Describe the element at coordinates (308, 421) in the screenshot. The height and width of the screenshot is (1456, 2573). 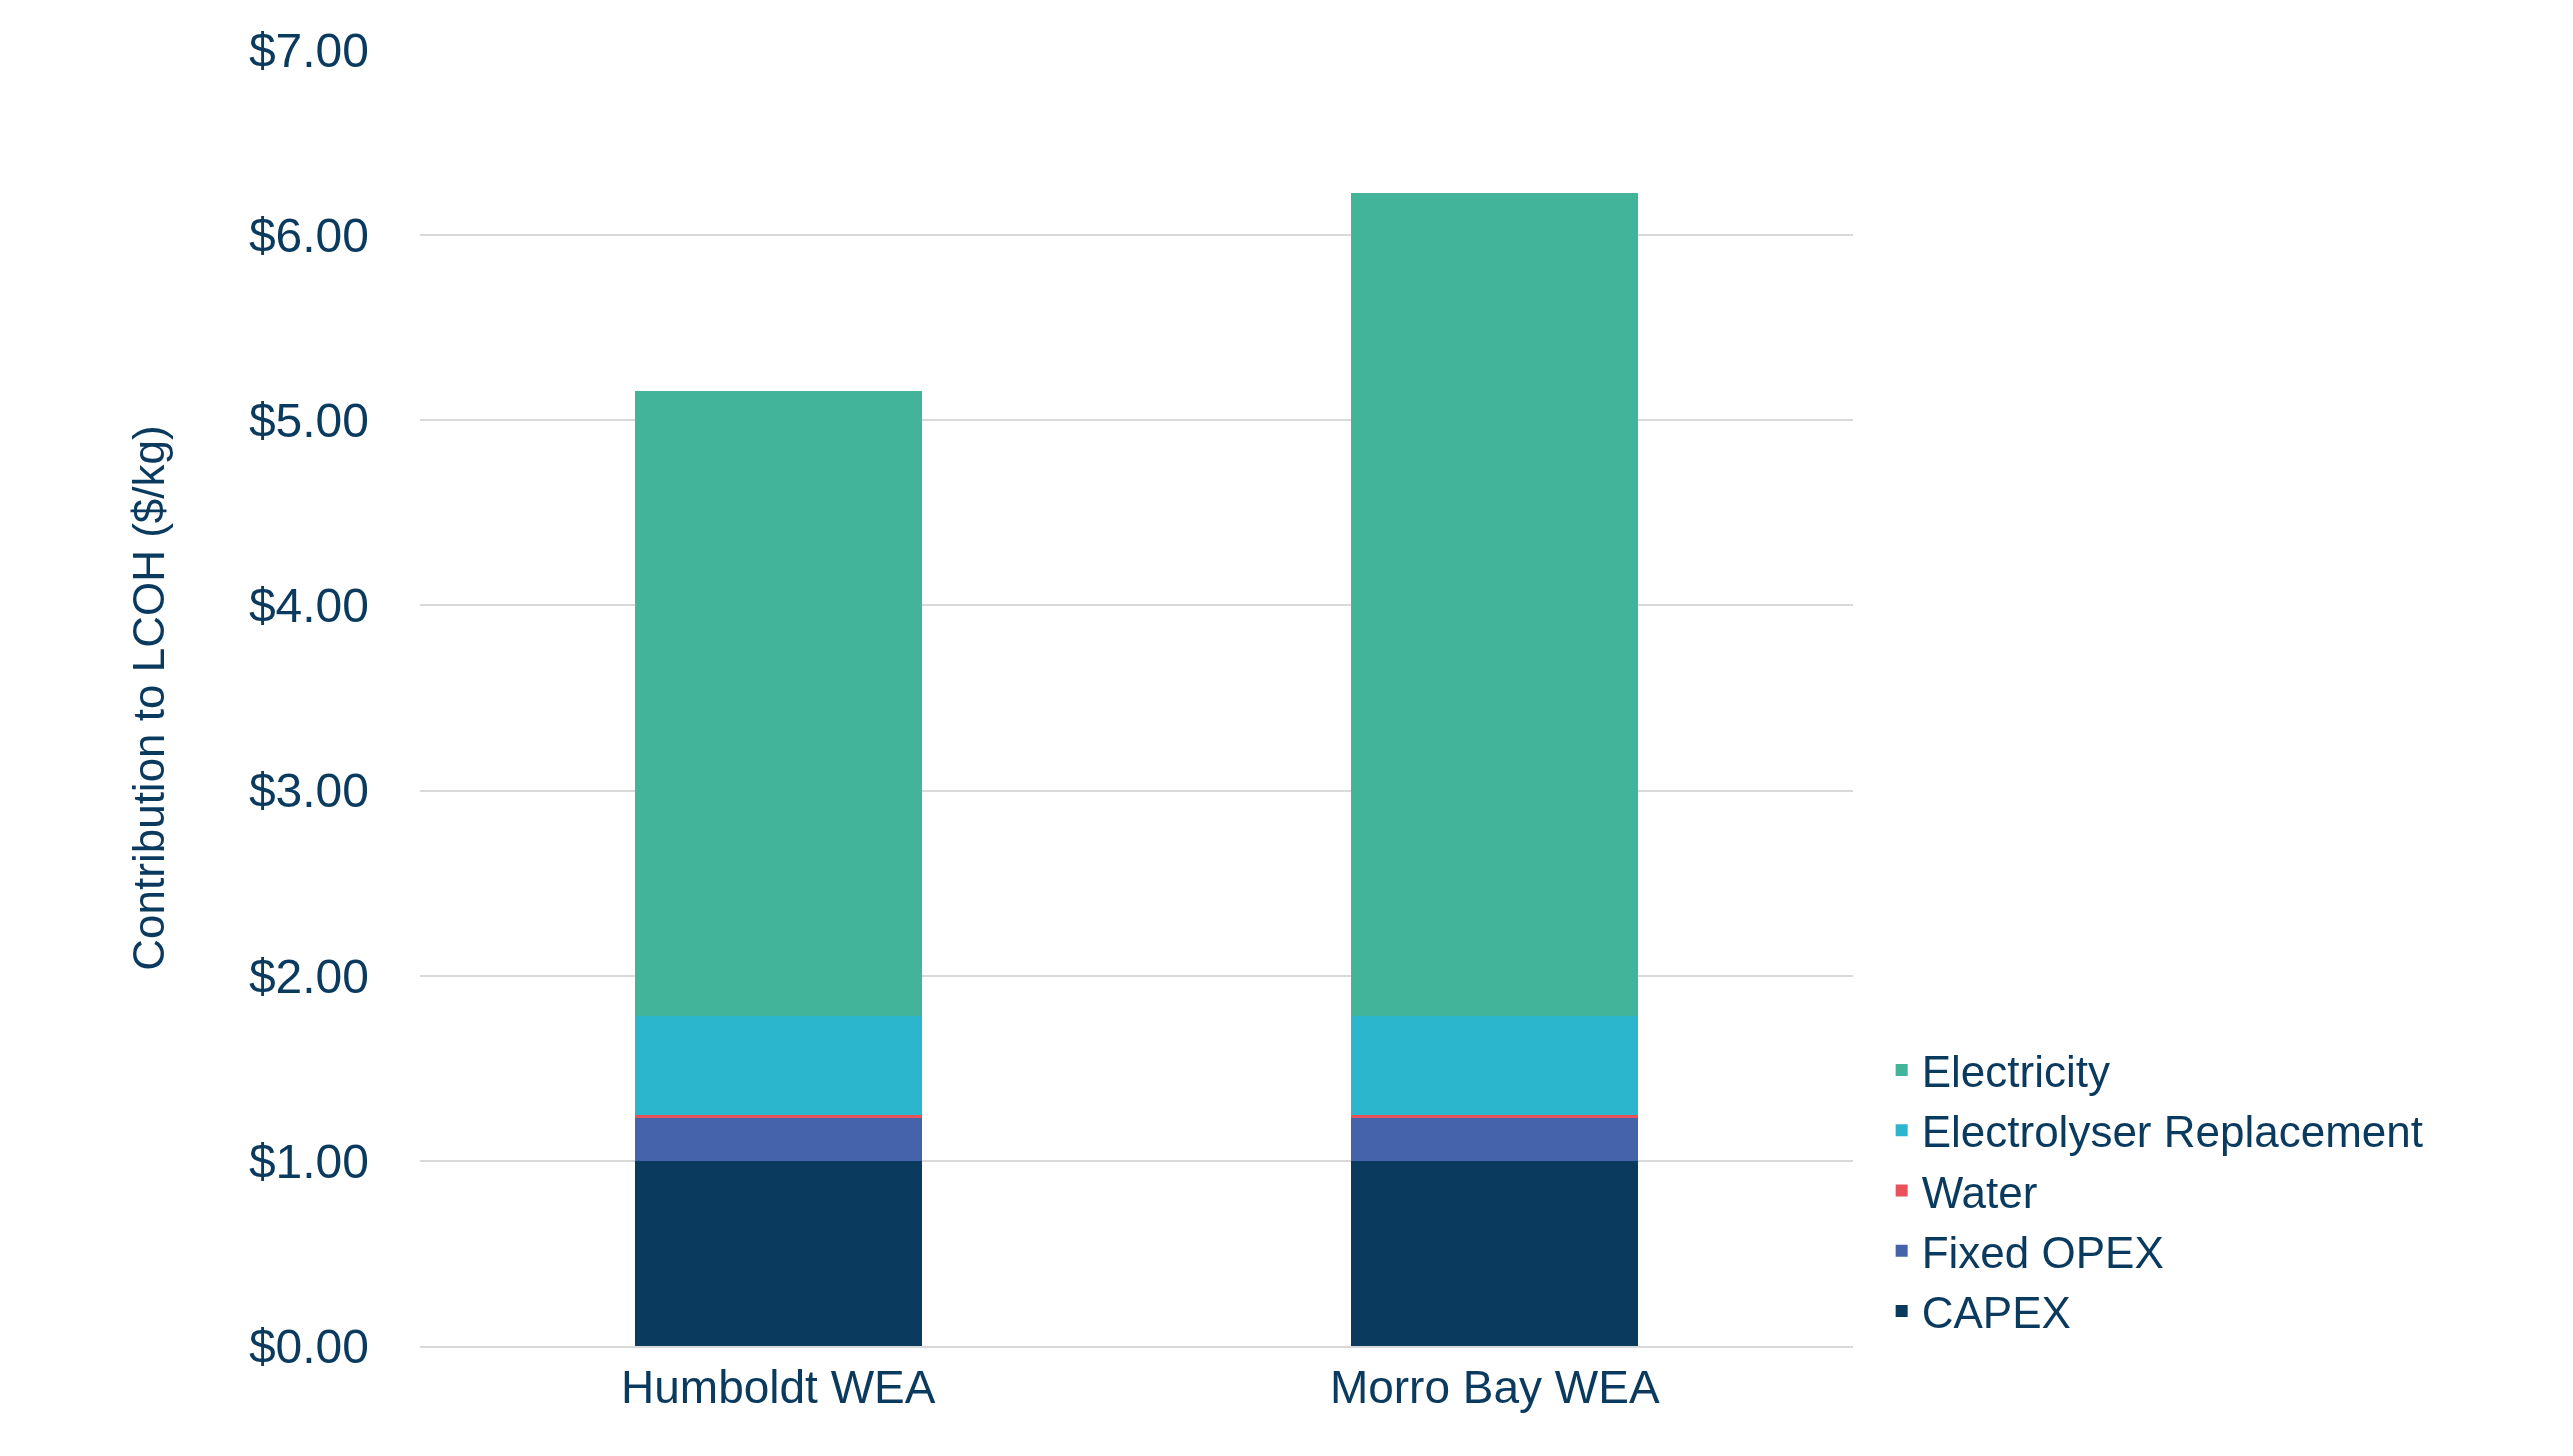
I see `y-tick-label: $5.00` at that location.